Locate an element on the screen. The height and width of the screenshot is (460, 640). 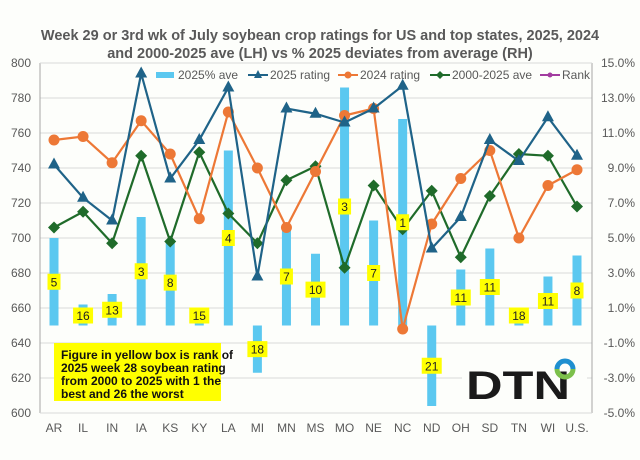
rank-value: 8 is located at coordinates (170, 283).